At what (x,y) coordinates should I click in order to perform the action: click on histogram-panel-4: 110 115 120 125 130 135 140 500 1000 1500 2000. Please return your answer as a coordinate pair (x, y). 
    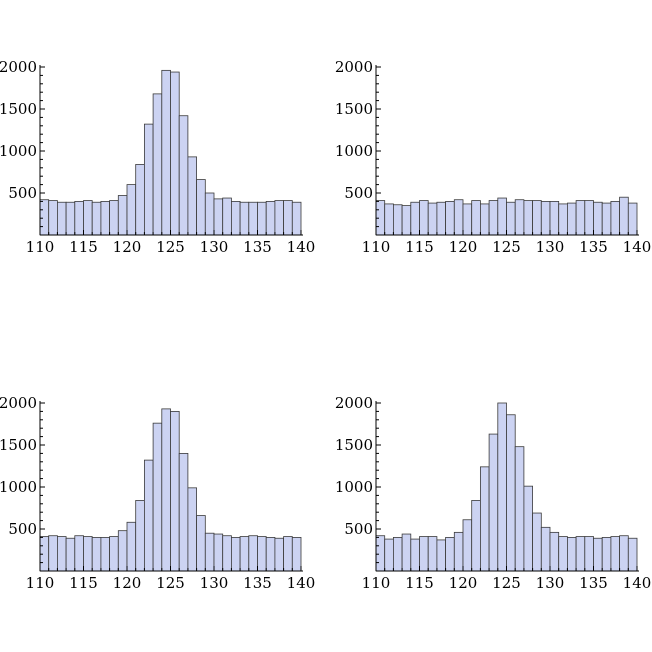
    Looking at the image, I should click on (493, 493).